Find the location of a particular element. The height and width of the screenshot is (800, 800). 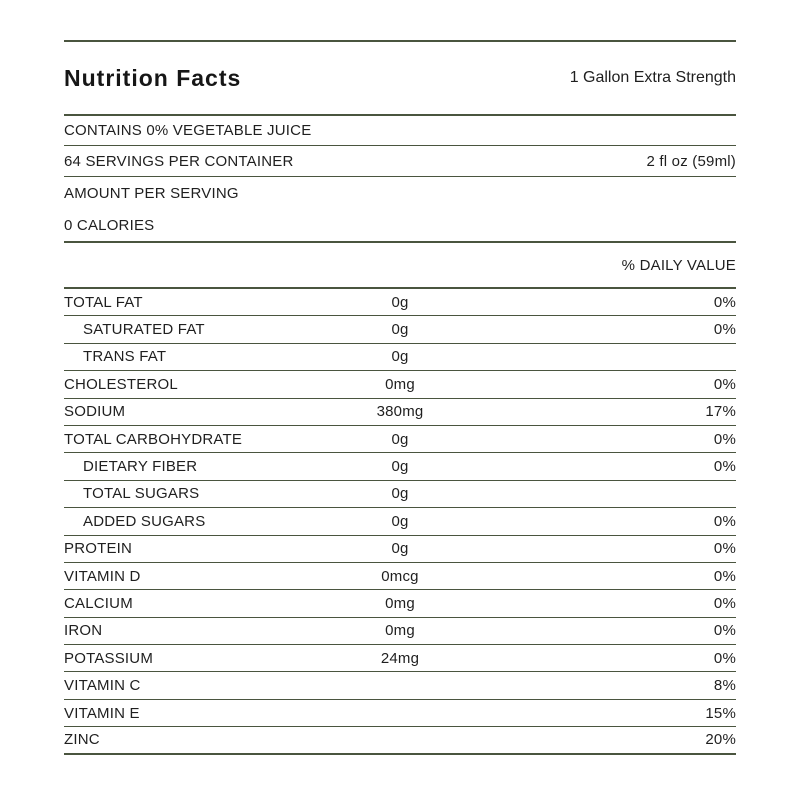

nutrient-row: DIETARY FIBER 0g 0% is located at coordinates (400, 467).